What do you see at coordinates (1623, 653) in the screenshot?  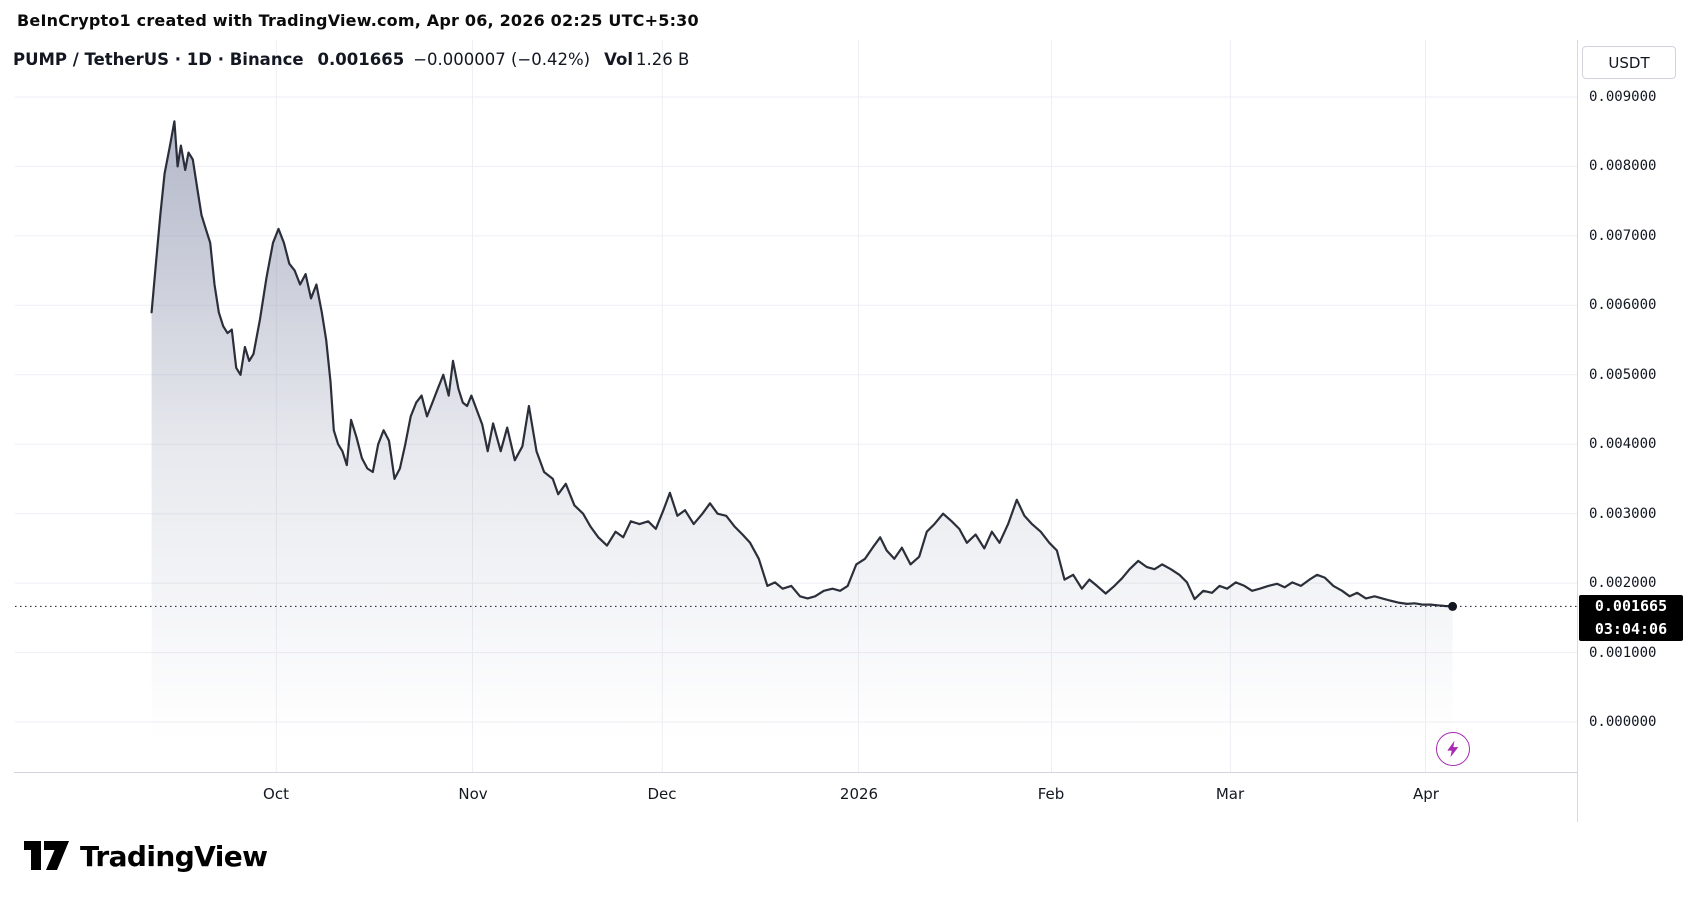 I see `price-tick-label: 0.001000` at bounding box center [1623, 653].